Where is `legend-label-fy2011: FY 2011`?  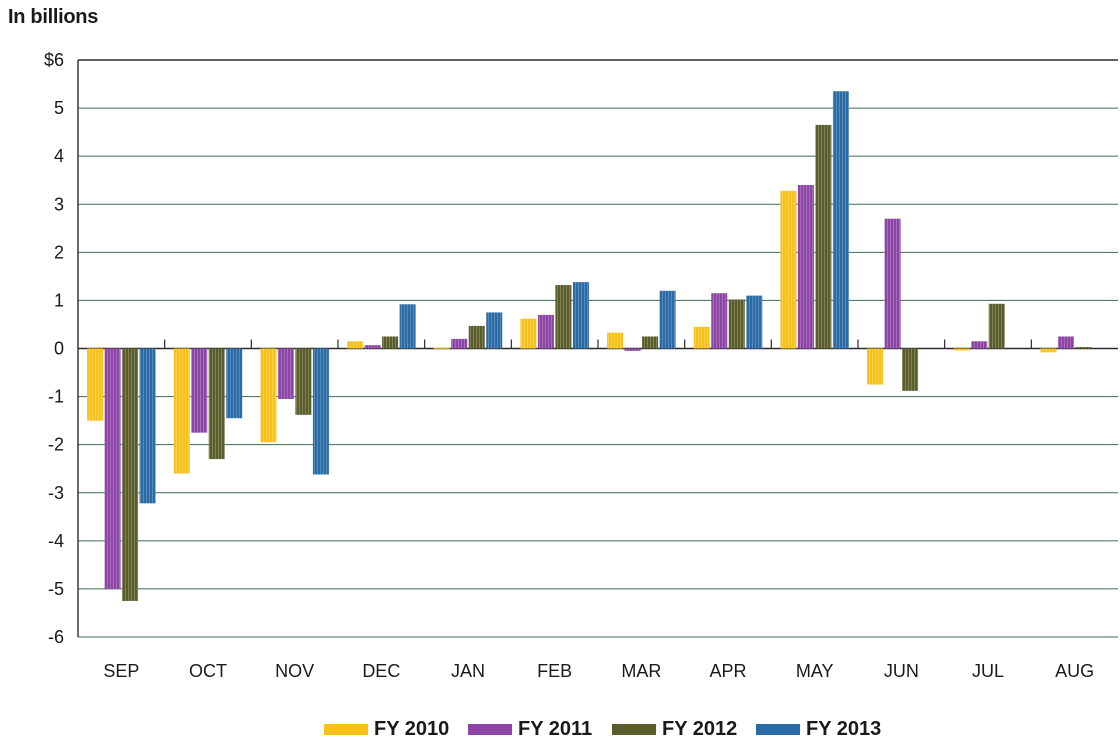 legend-label-fy2011: FY 2011 is located at coordinates (555, 729).